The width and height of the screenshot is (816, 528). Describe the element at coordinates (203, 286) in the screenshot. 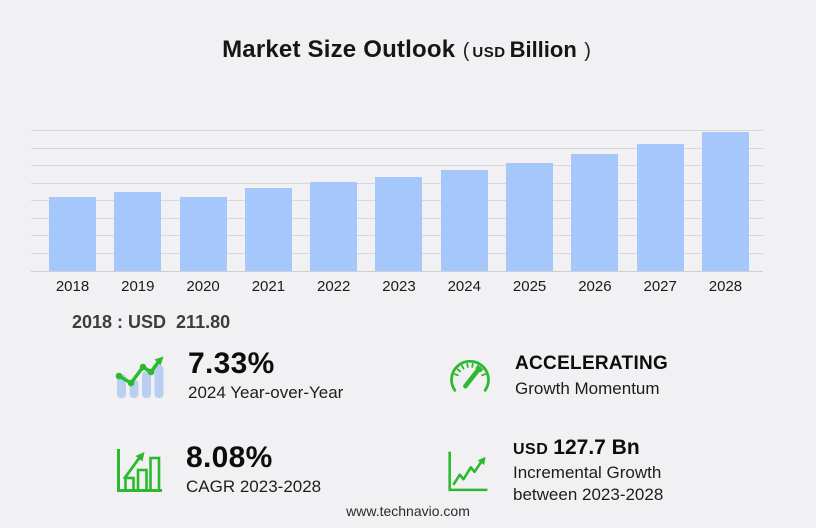

I see `x-axis-tick-label: 2020` at that location.